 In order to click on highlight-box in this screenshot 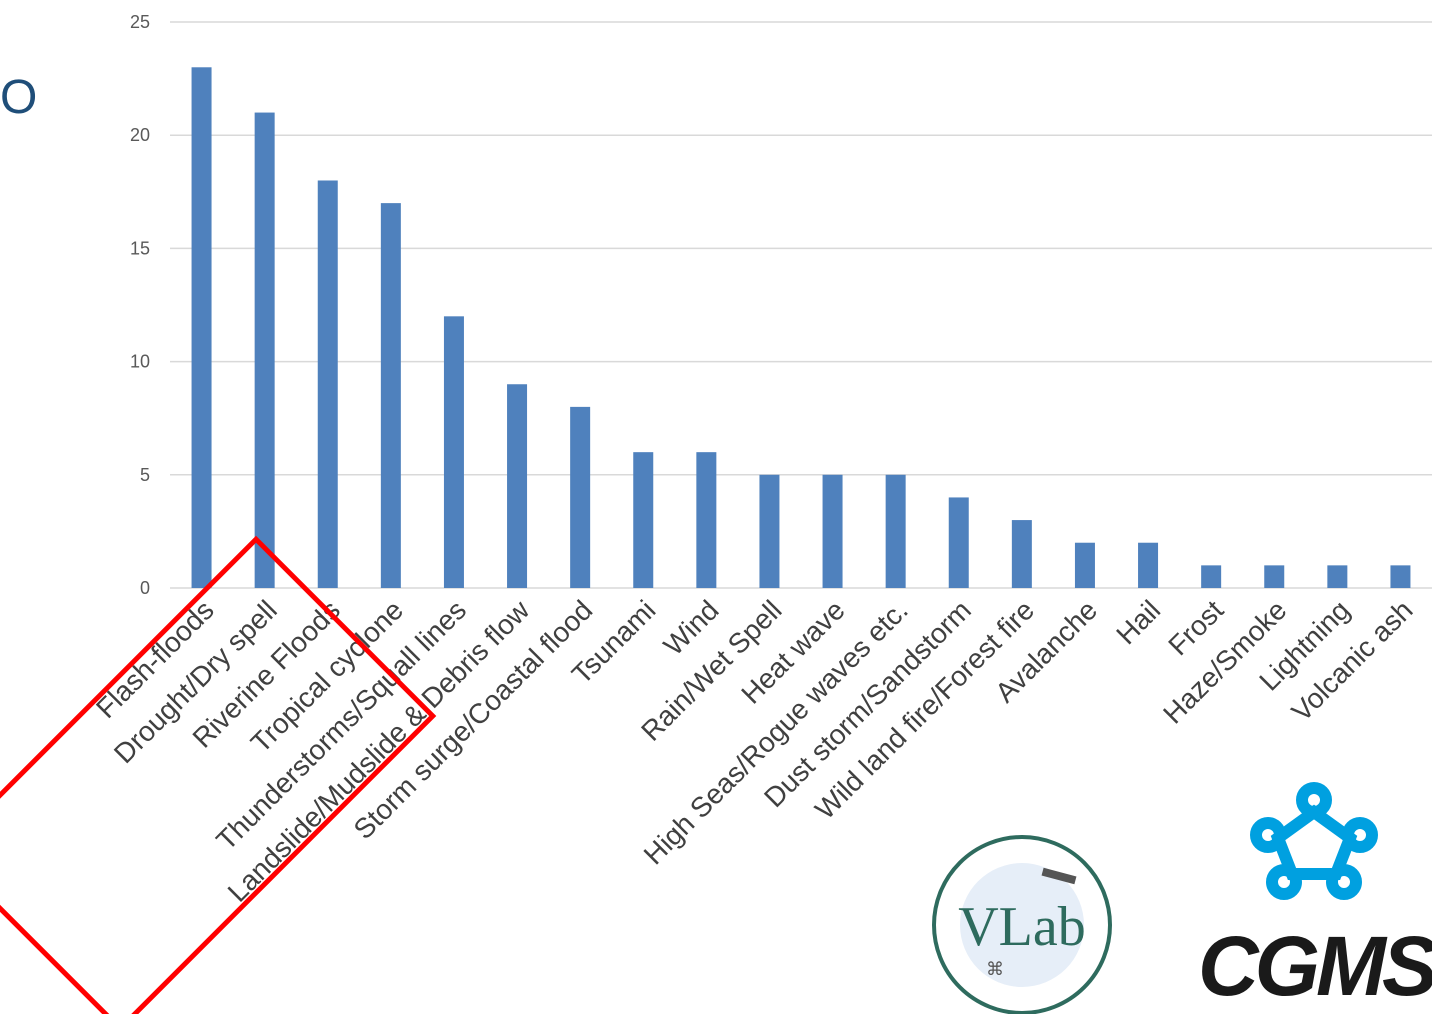, I will do `click(218, 774)`.